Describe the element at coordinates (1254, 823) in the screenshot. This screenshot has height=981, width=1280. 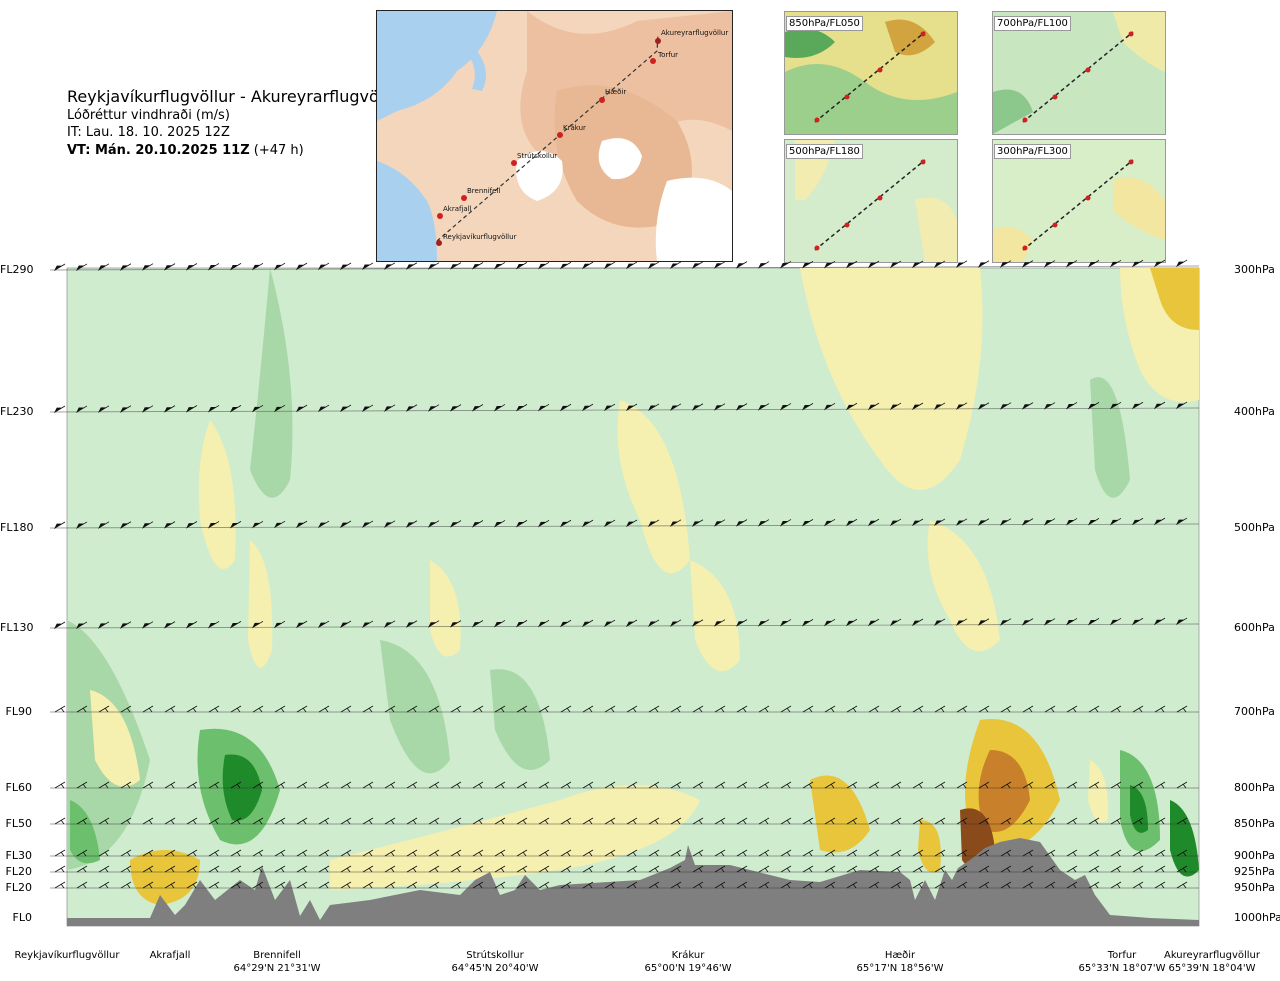
I see `pressure-tick-label: 850hPa` at that location.